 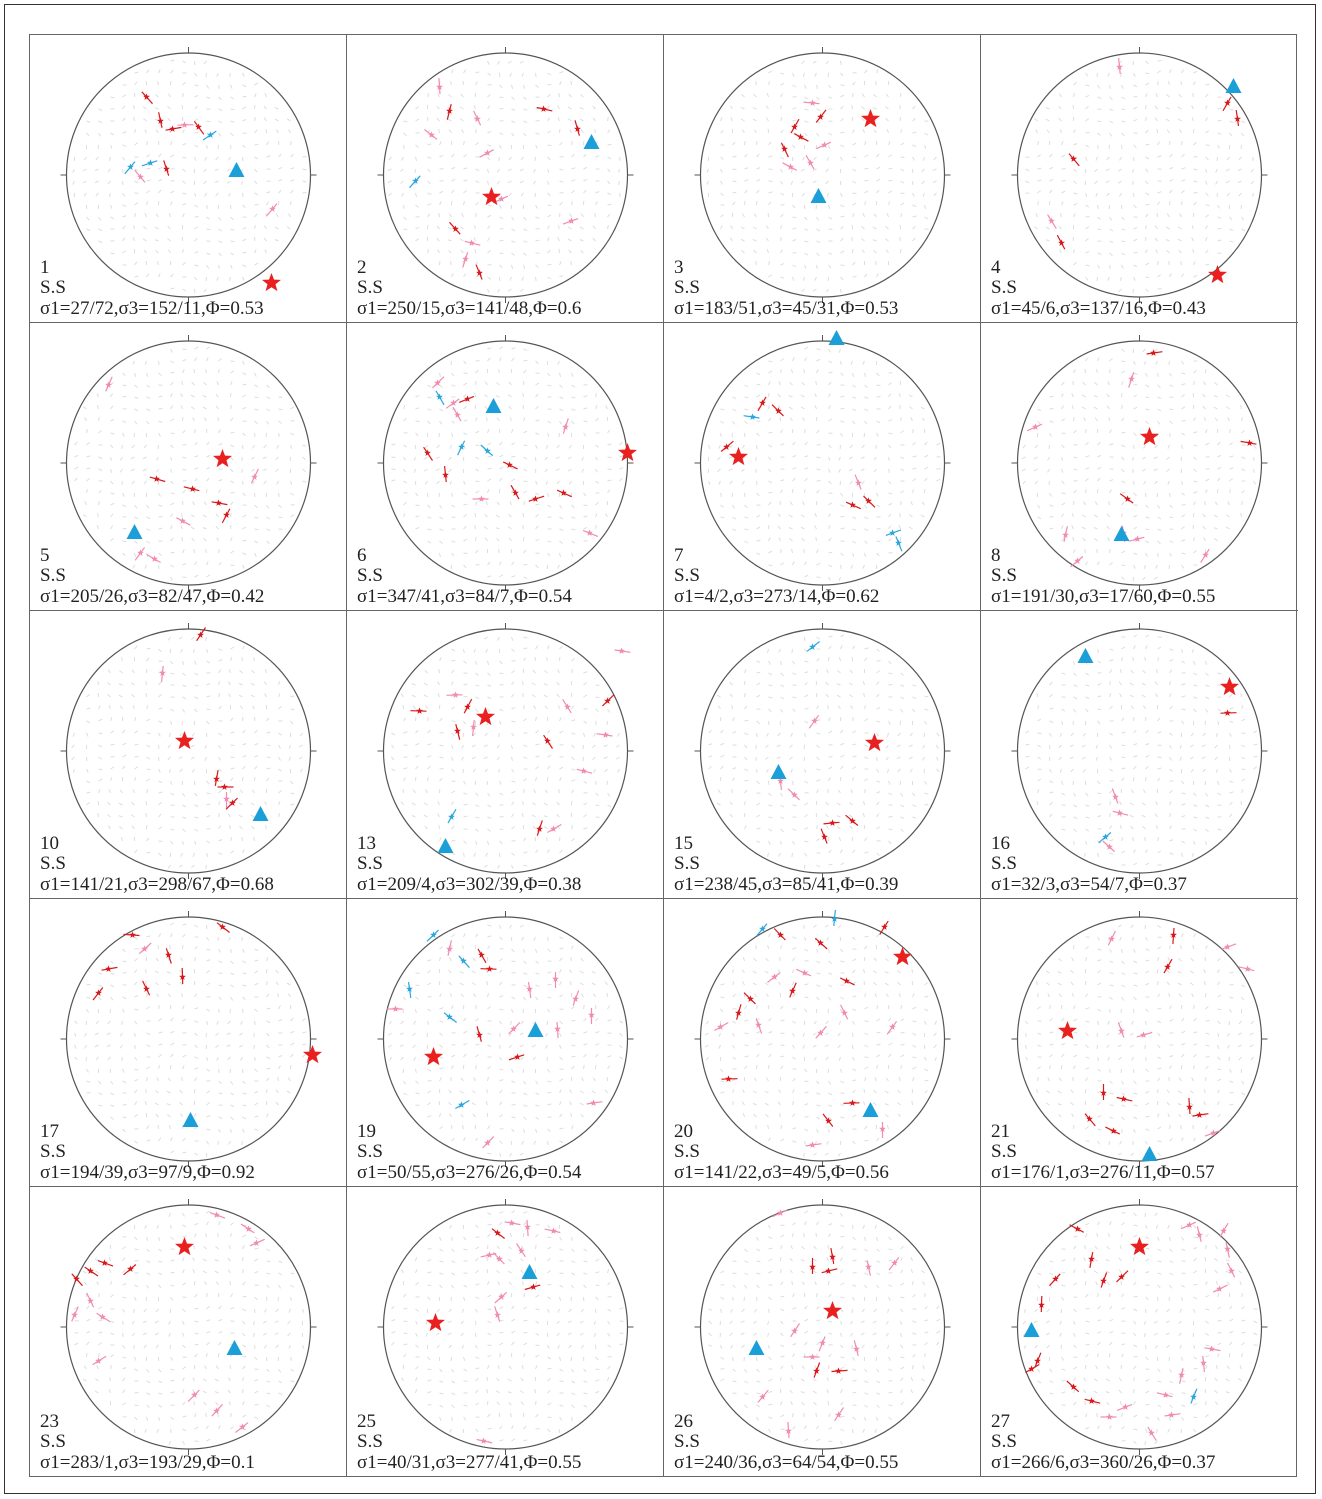 What do you see at coordinates (1103, 1462) in the screenshot?
I see `stress-params: σ1=266/6,σ3=360/26,Φ=0.37` at bounding box center [1103, 1462].